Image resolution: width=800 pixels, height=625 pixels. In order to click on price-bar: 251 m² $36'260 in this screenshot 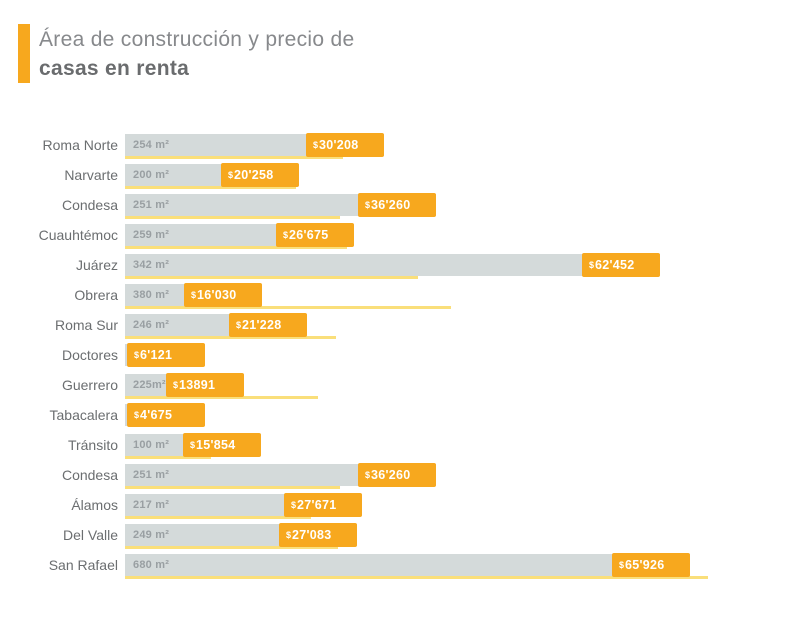, I will do `click(280, 205)`.